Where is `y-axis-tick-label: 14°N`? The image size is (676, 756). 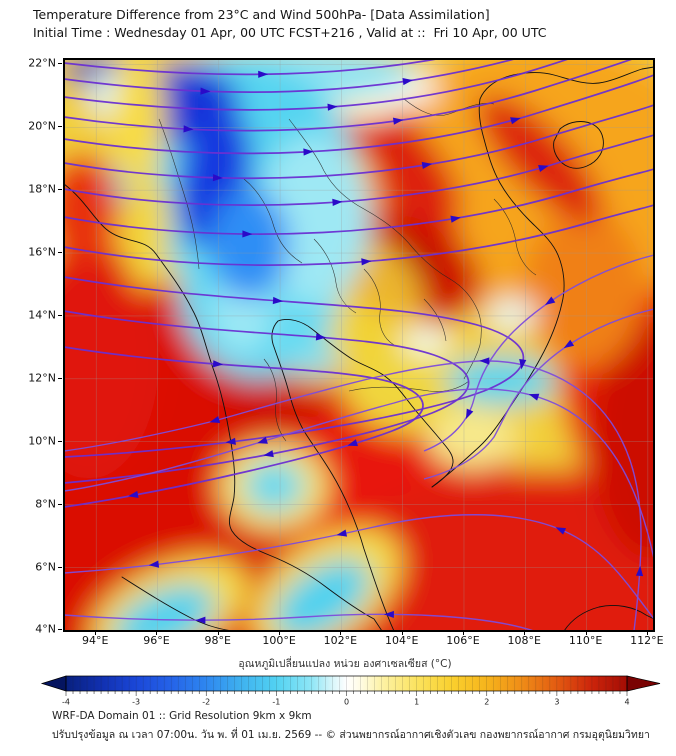 y-axis-tick-label: 14°N is located at coordinates (42, 315).